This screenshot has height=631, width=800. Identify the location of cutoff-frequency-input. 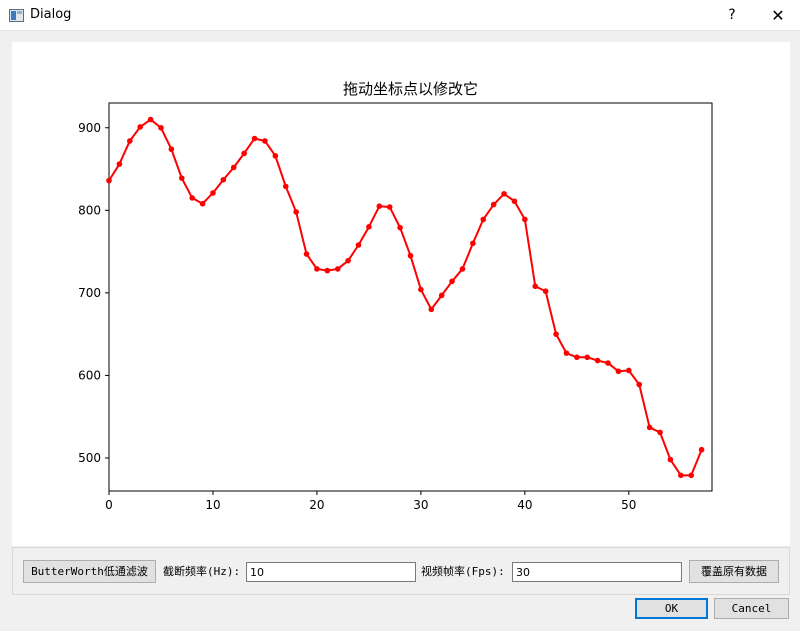
(331, 572).